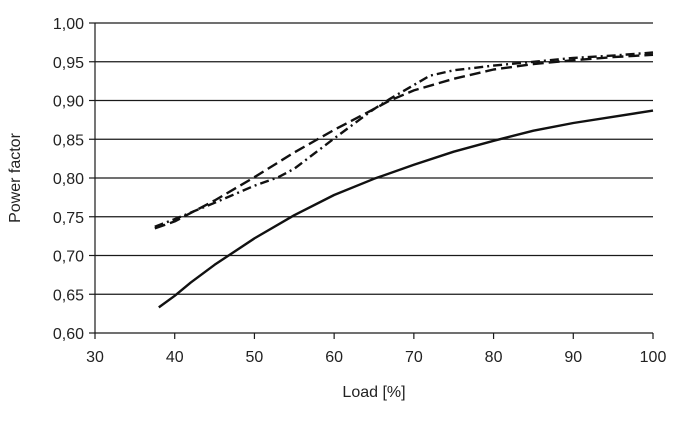 This screenshot has width=677, height=421. What do you see at coordinates (95, 357) in the screenshot?
I see `x-tick-label: 30` at bounding box center [95, 357].